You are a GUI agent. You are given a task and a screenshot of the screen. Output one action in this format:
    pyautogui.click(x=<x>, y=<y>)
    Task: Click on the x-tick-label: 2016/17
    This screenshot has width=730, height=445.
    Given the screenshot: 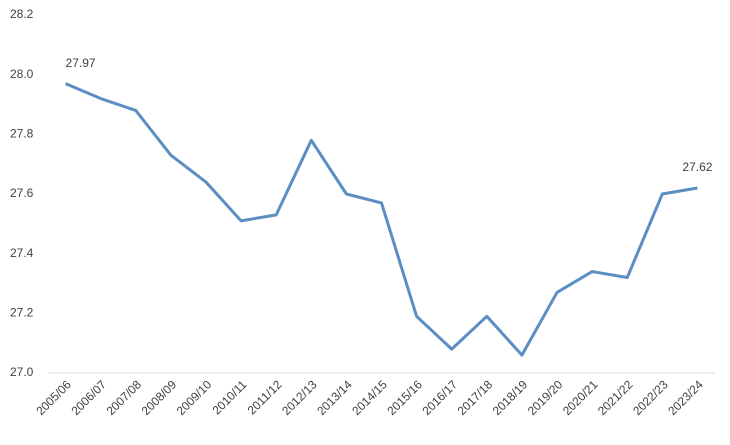 What is the action you would take?
    pyautogui.click(x=439, y=397)
    